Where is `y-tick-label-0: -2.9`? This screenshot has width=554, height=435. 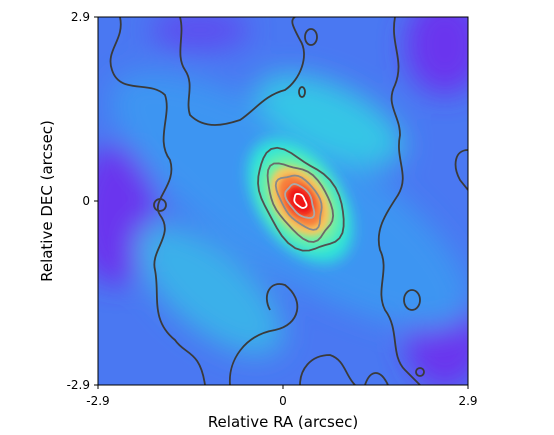 y-tick-label-0: -2.9 is located at coordinates (78, 385).